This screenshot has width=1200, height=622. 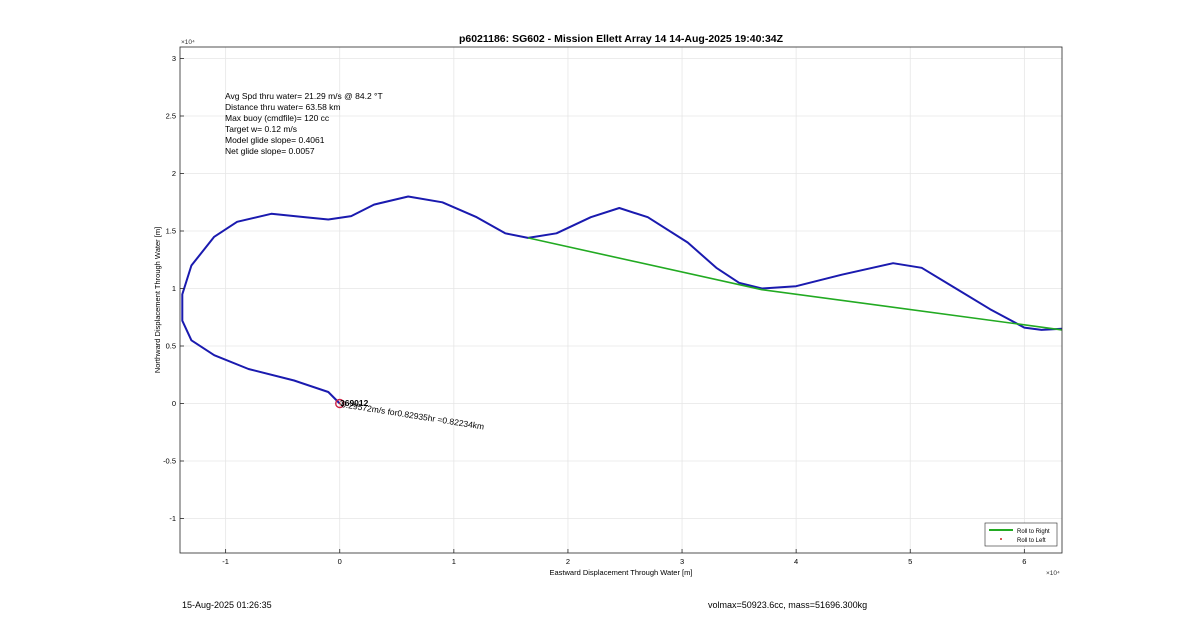 I want to click on x-tick-label: -1, so click(x=225, y=561).